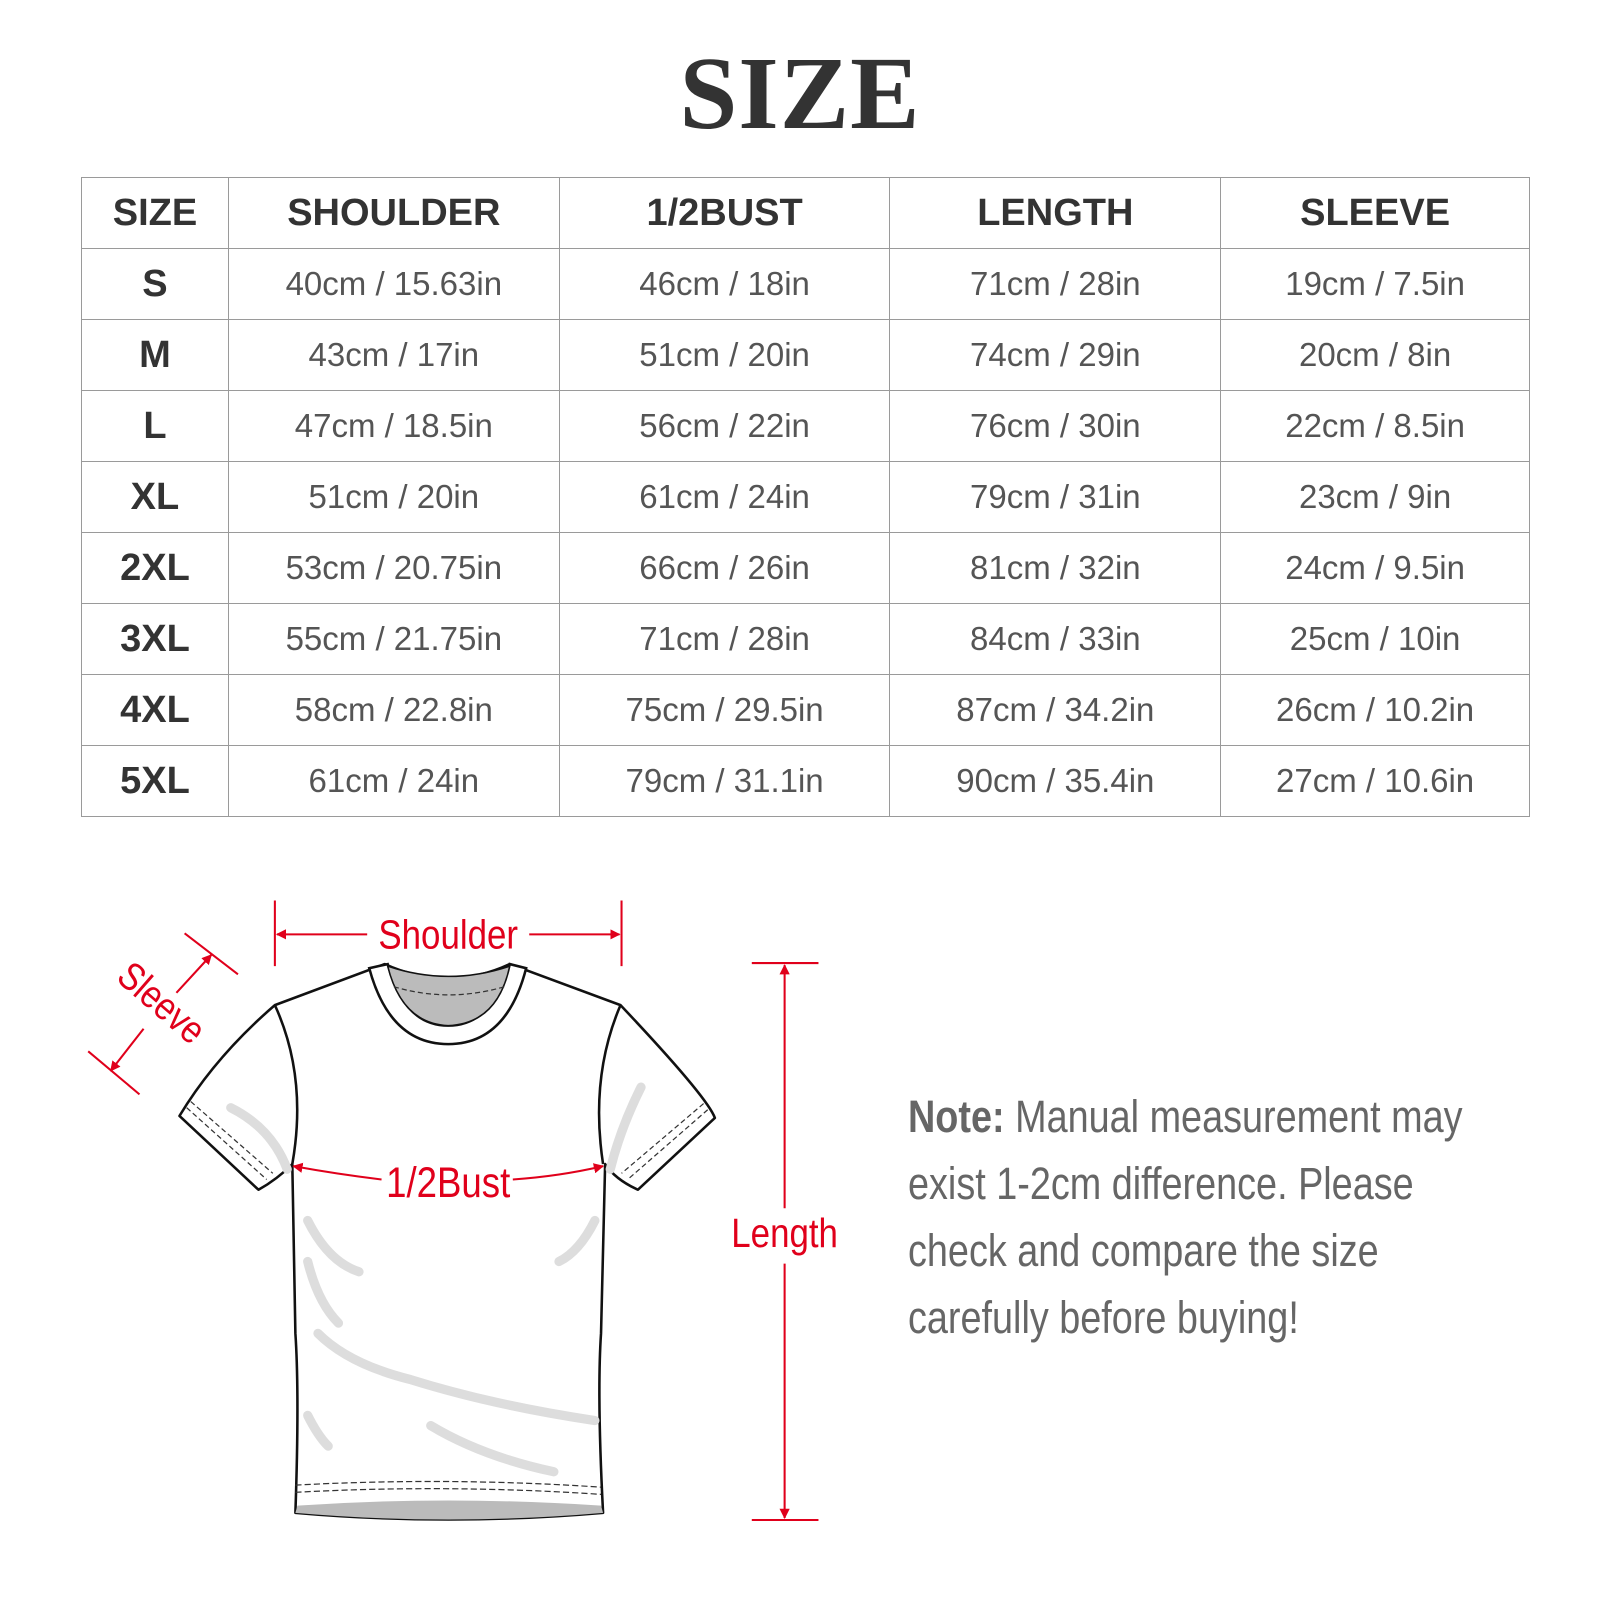 Image resolution: width=1600 pixels, height=1600 pixels. What do you see at coordinates (1375, 355) in the screenshot?
I see `measurement-cell: 20cm / 8in` at bounding box center [1375, 355].